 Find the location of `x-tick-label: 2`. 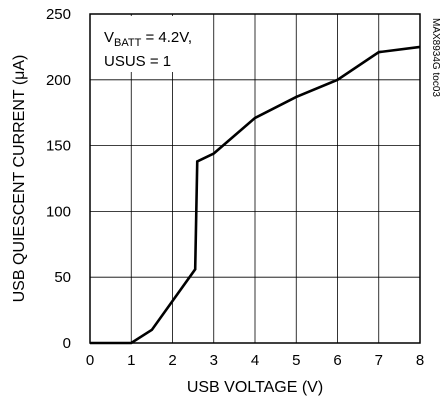

x-tick-label: 2 is located at coordinates (172, 360).